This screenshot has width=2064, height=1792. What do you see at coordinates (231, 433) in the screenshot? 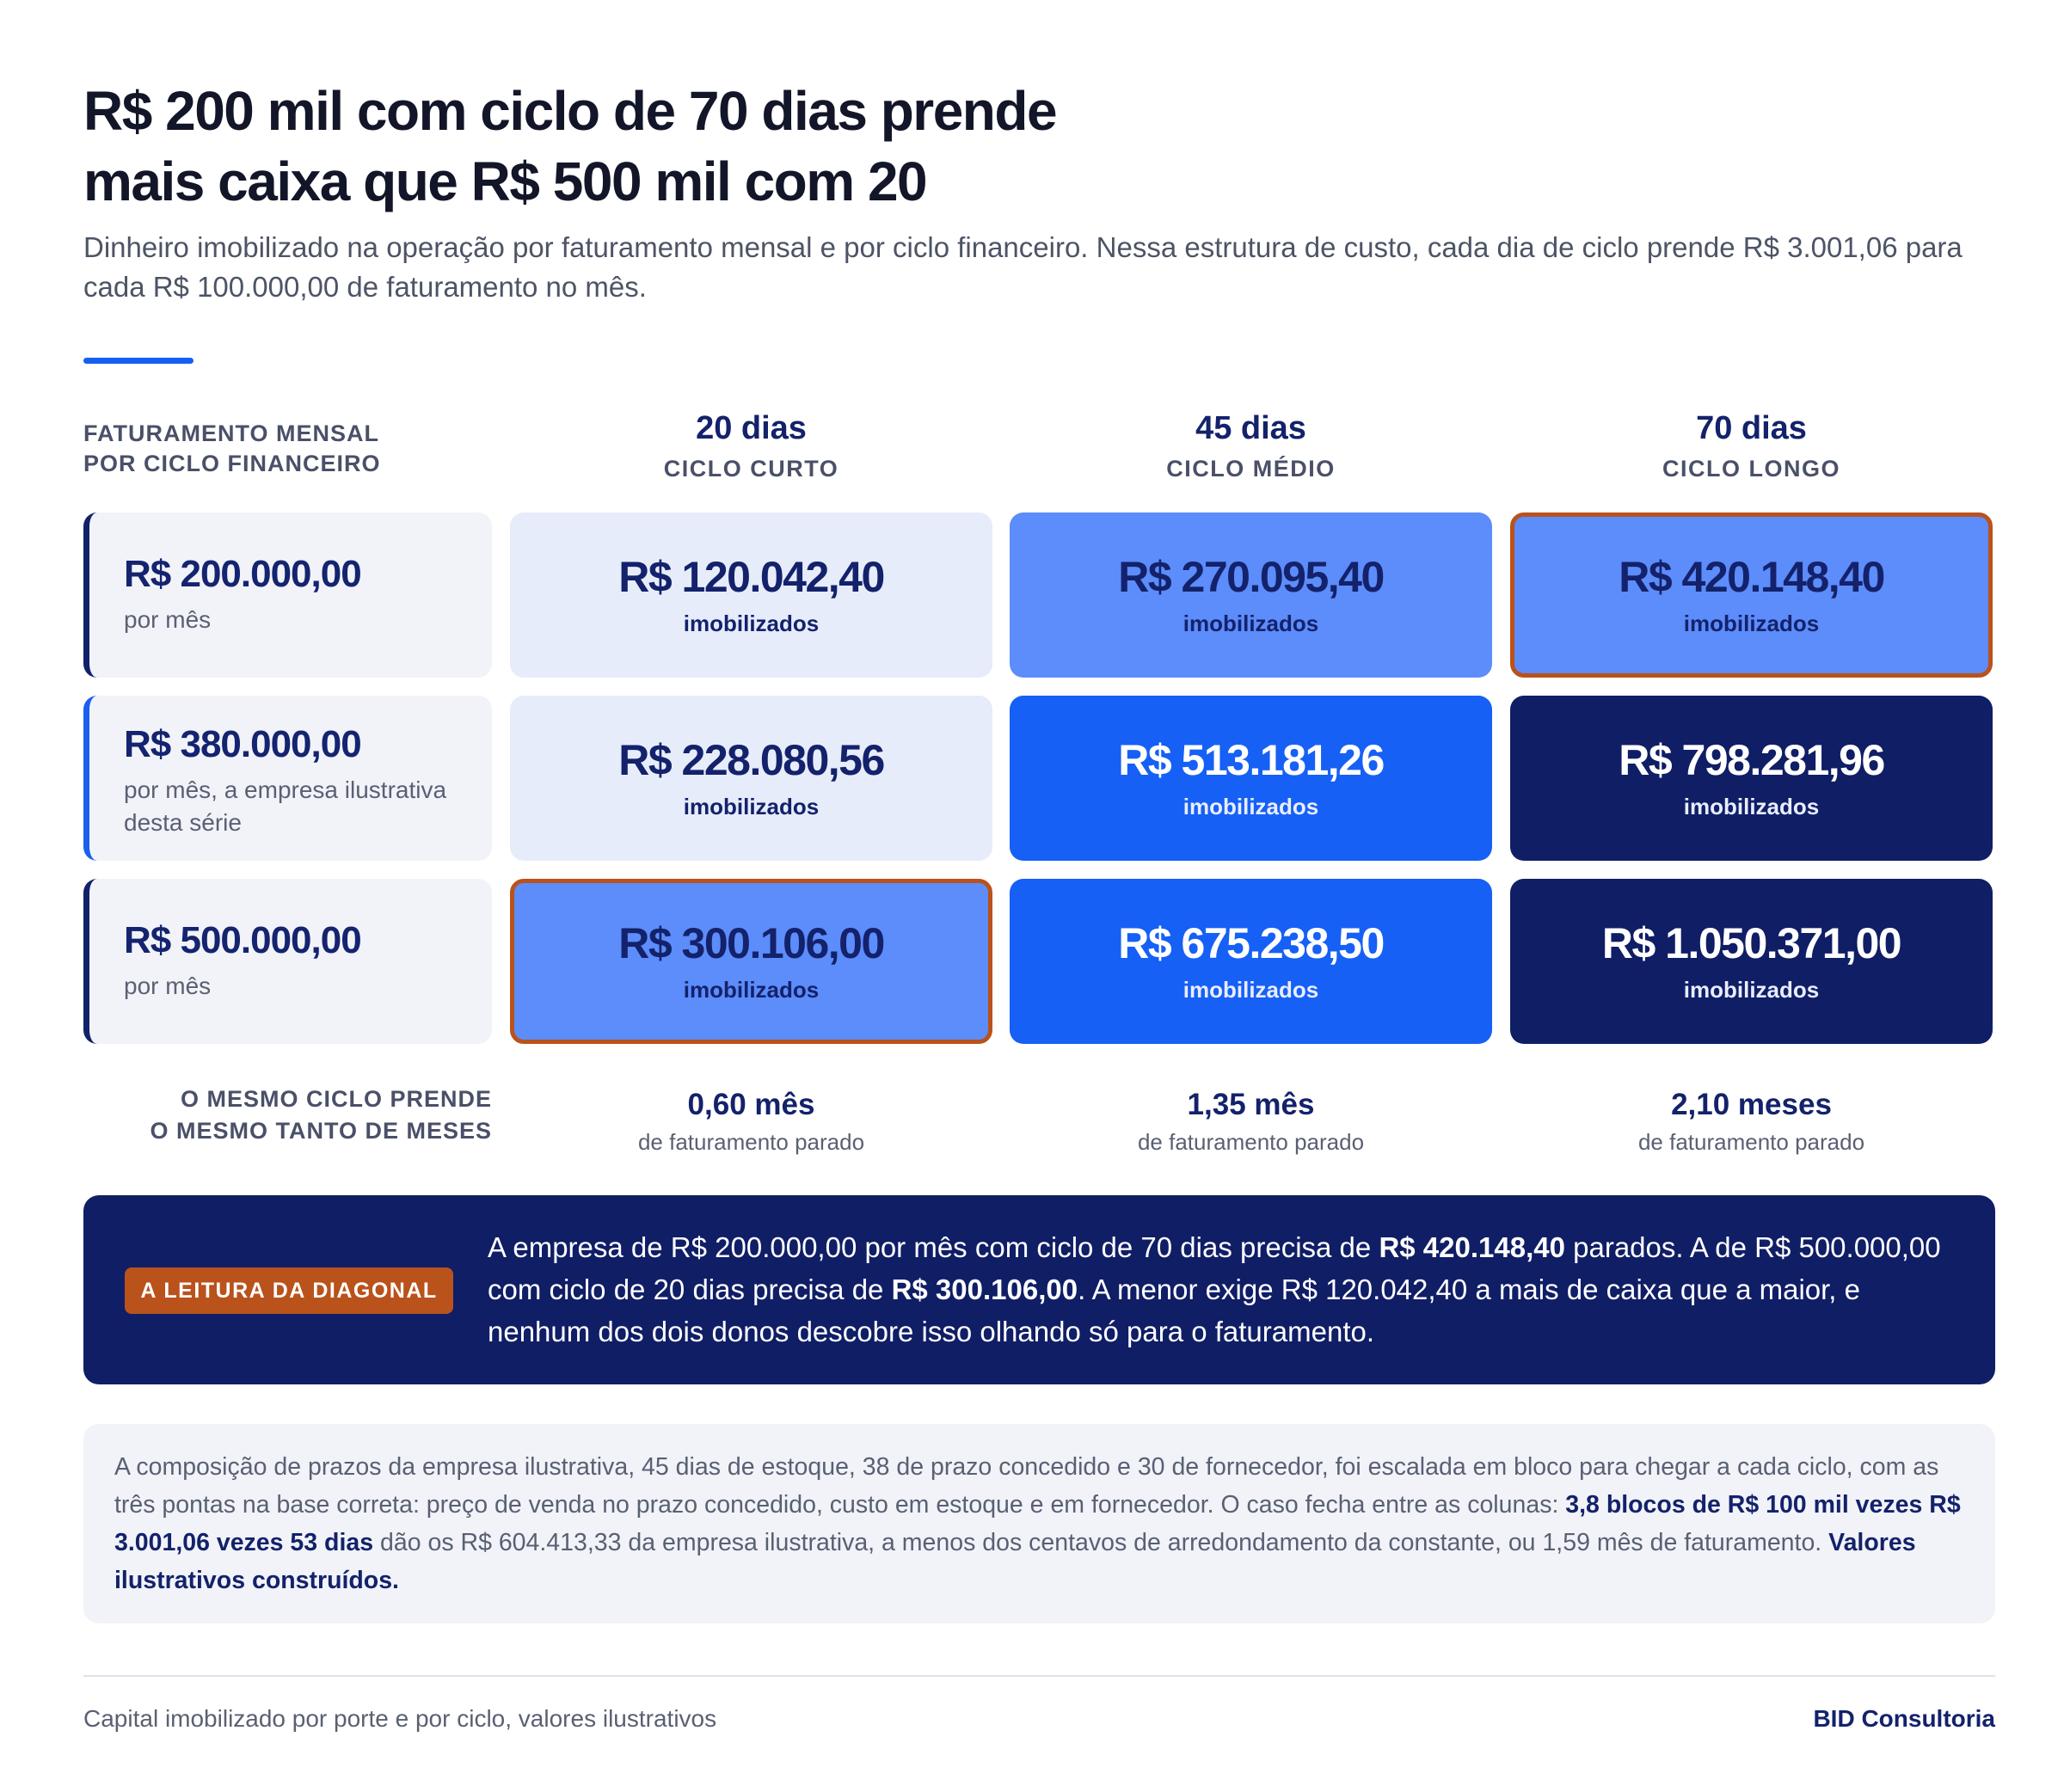
I see `corner-label-line-1: FATURAMENTO MENSAL` at bounding box center [231, 433].